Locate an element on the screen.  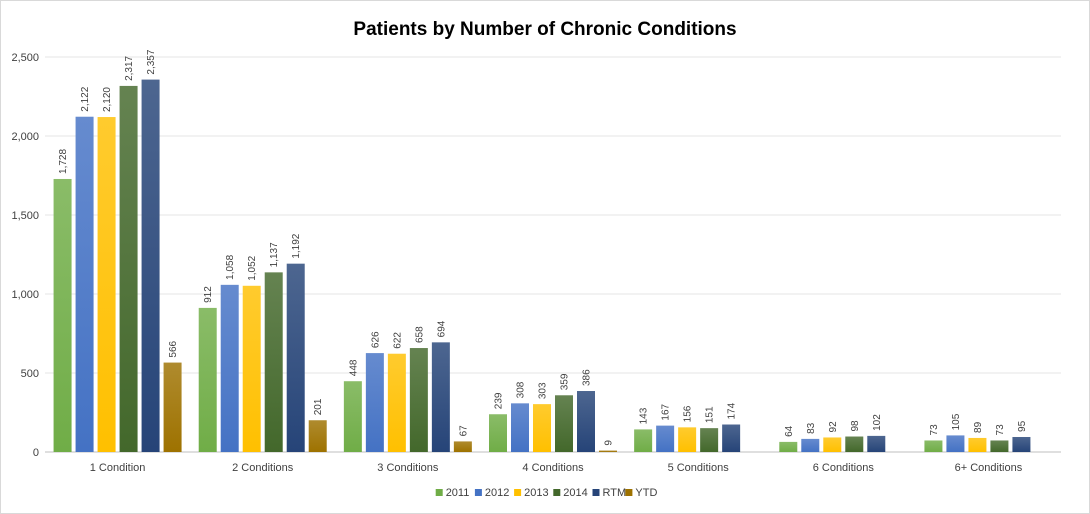
data-label: 95 is located at coordinates (1022, 426).